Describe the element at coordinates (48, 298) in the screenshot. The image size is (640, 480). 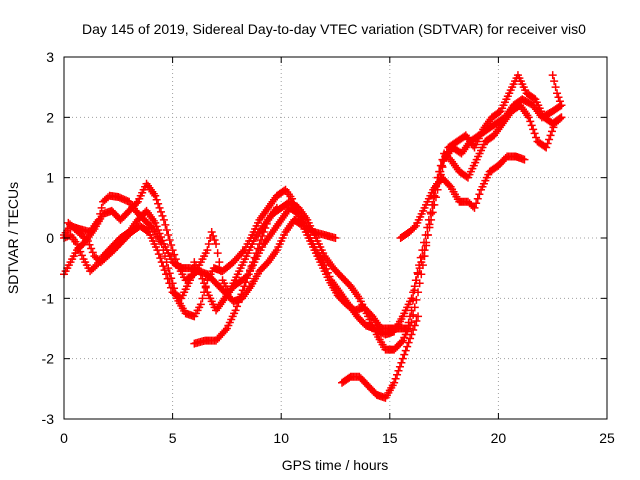
I see `y-tick-label: -1` at that location.